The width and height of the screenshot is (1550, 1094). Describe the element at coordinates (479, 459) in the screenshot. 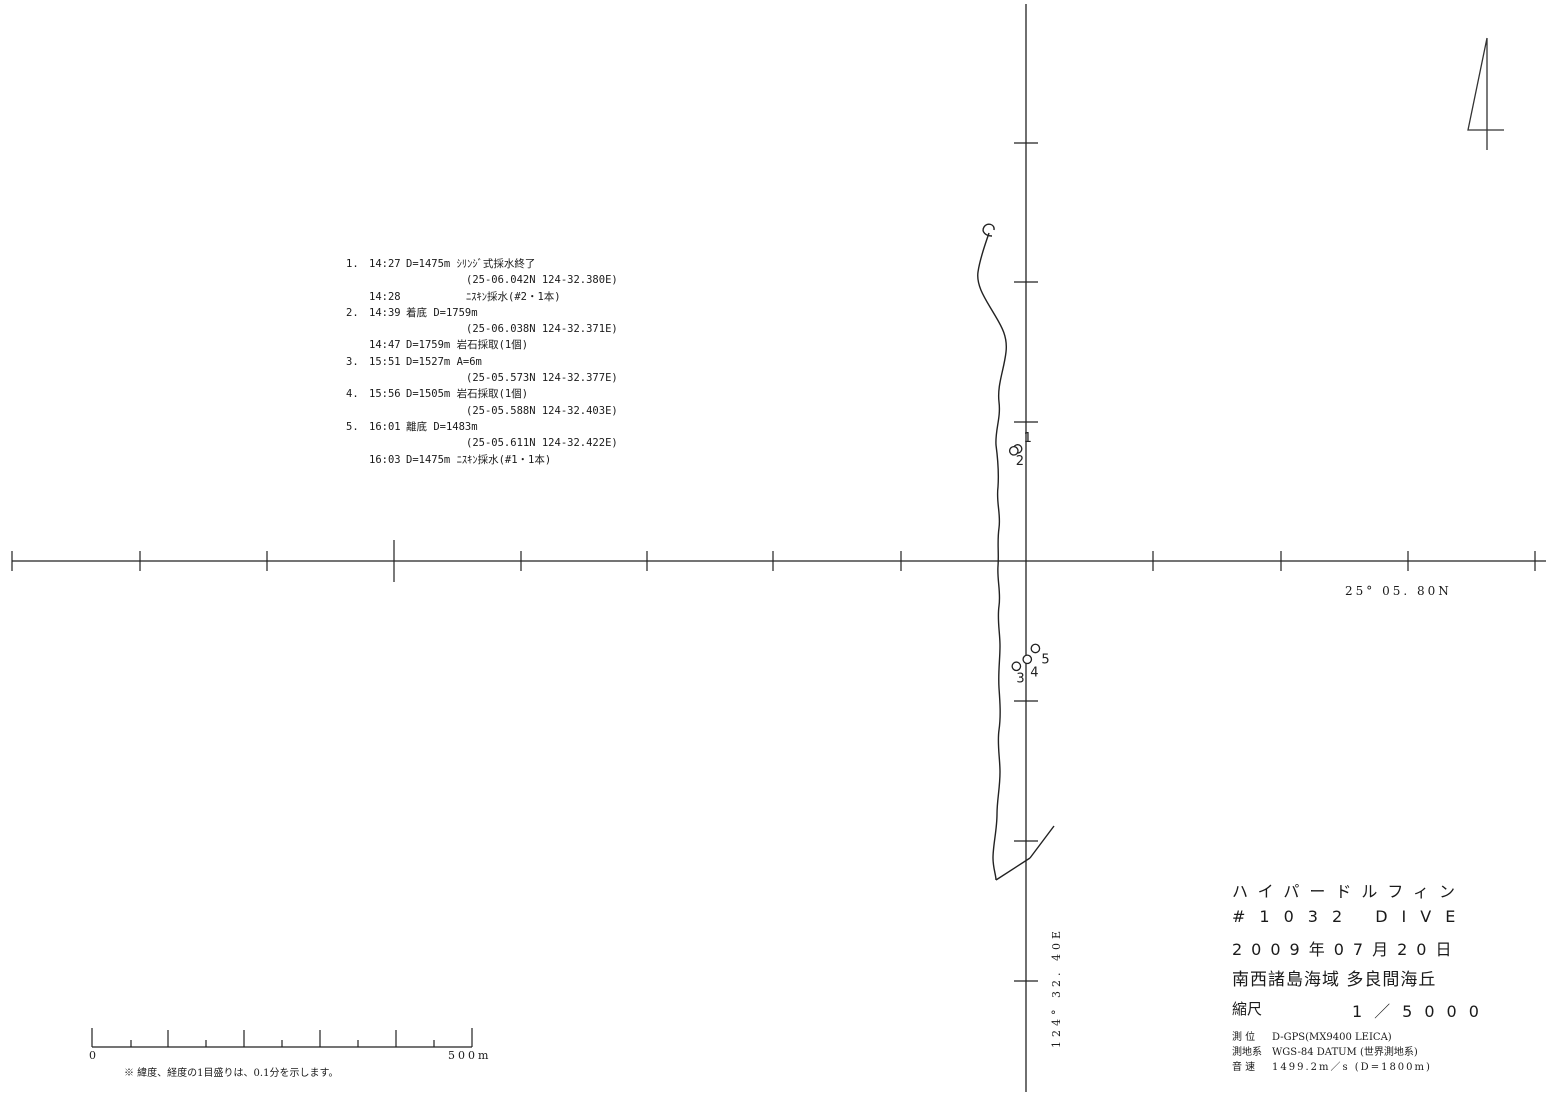

I see `log-text: D=1475m ﾆｽｷﾝ採水(#1・1本)` at that location.